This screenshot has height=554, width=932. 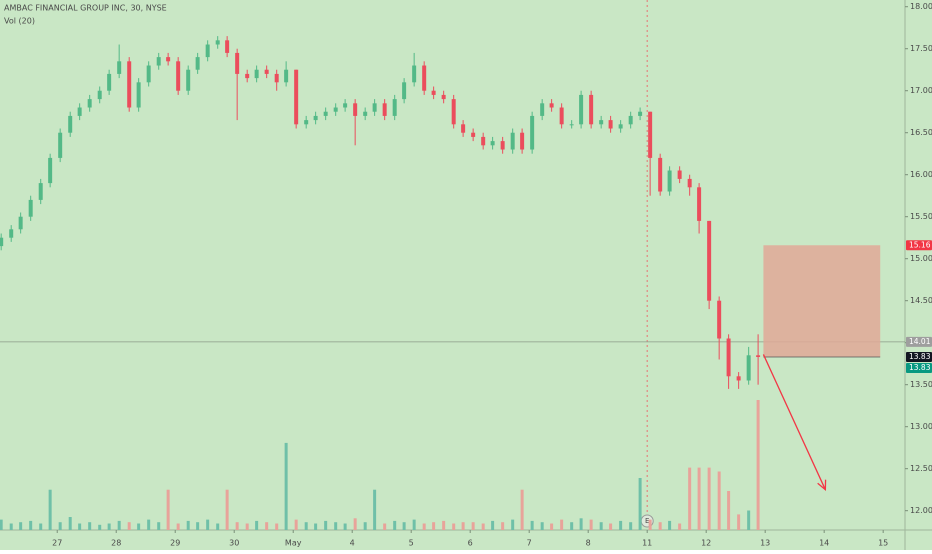 What do you see at coordinates (822, 301) in the screenshot?
I see `target-box` at bounding box center [822, 301].